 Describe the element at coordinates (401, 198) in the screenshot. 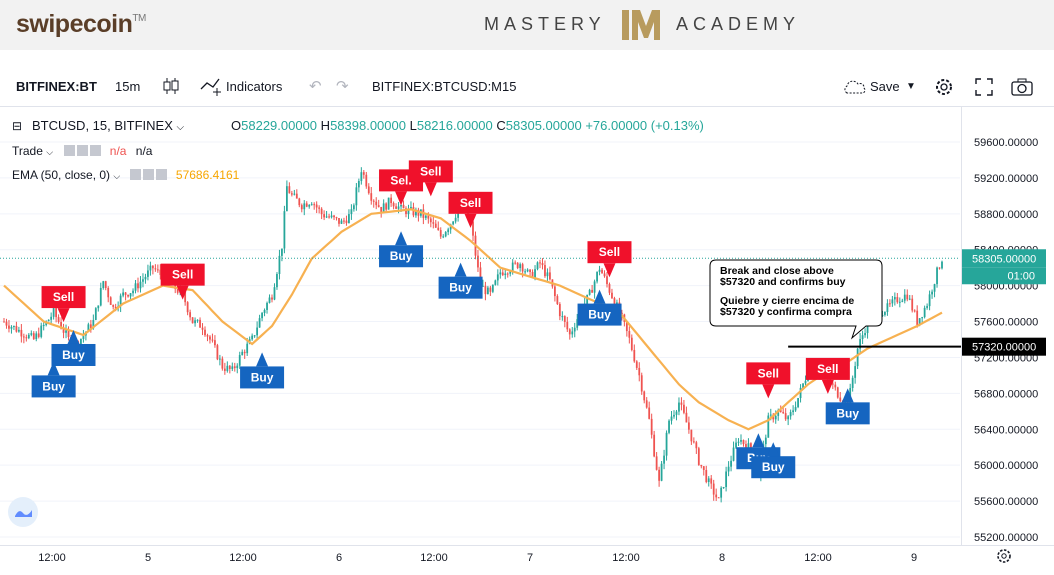

I see `sell-arrow` at that location.